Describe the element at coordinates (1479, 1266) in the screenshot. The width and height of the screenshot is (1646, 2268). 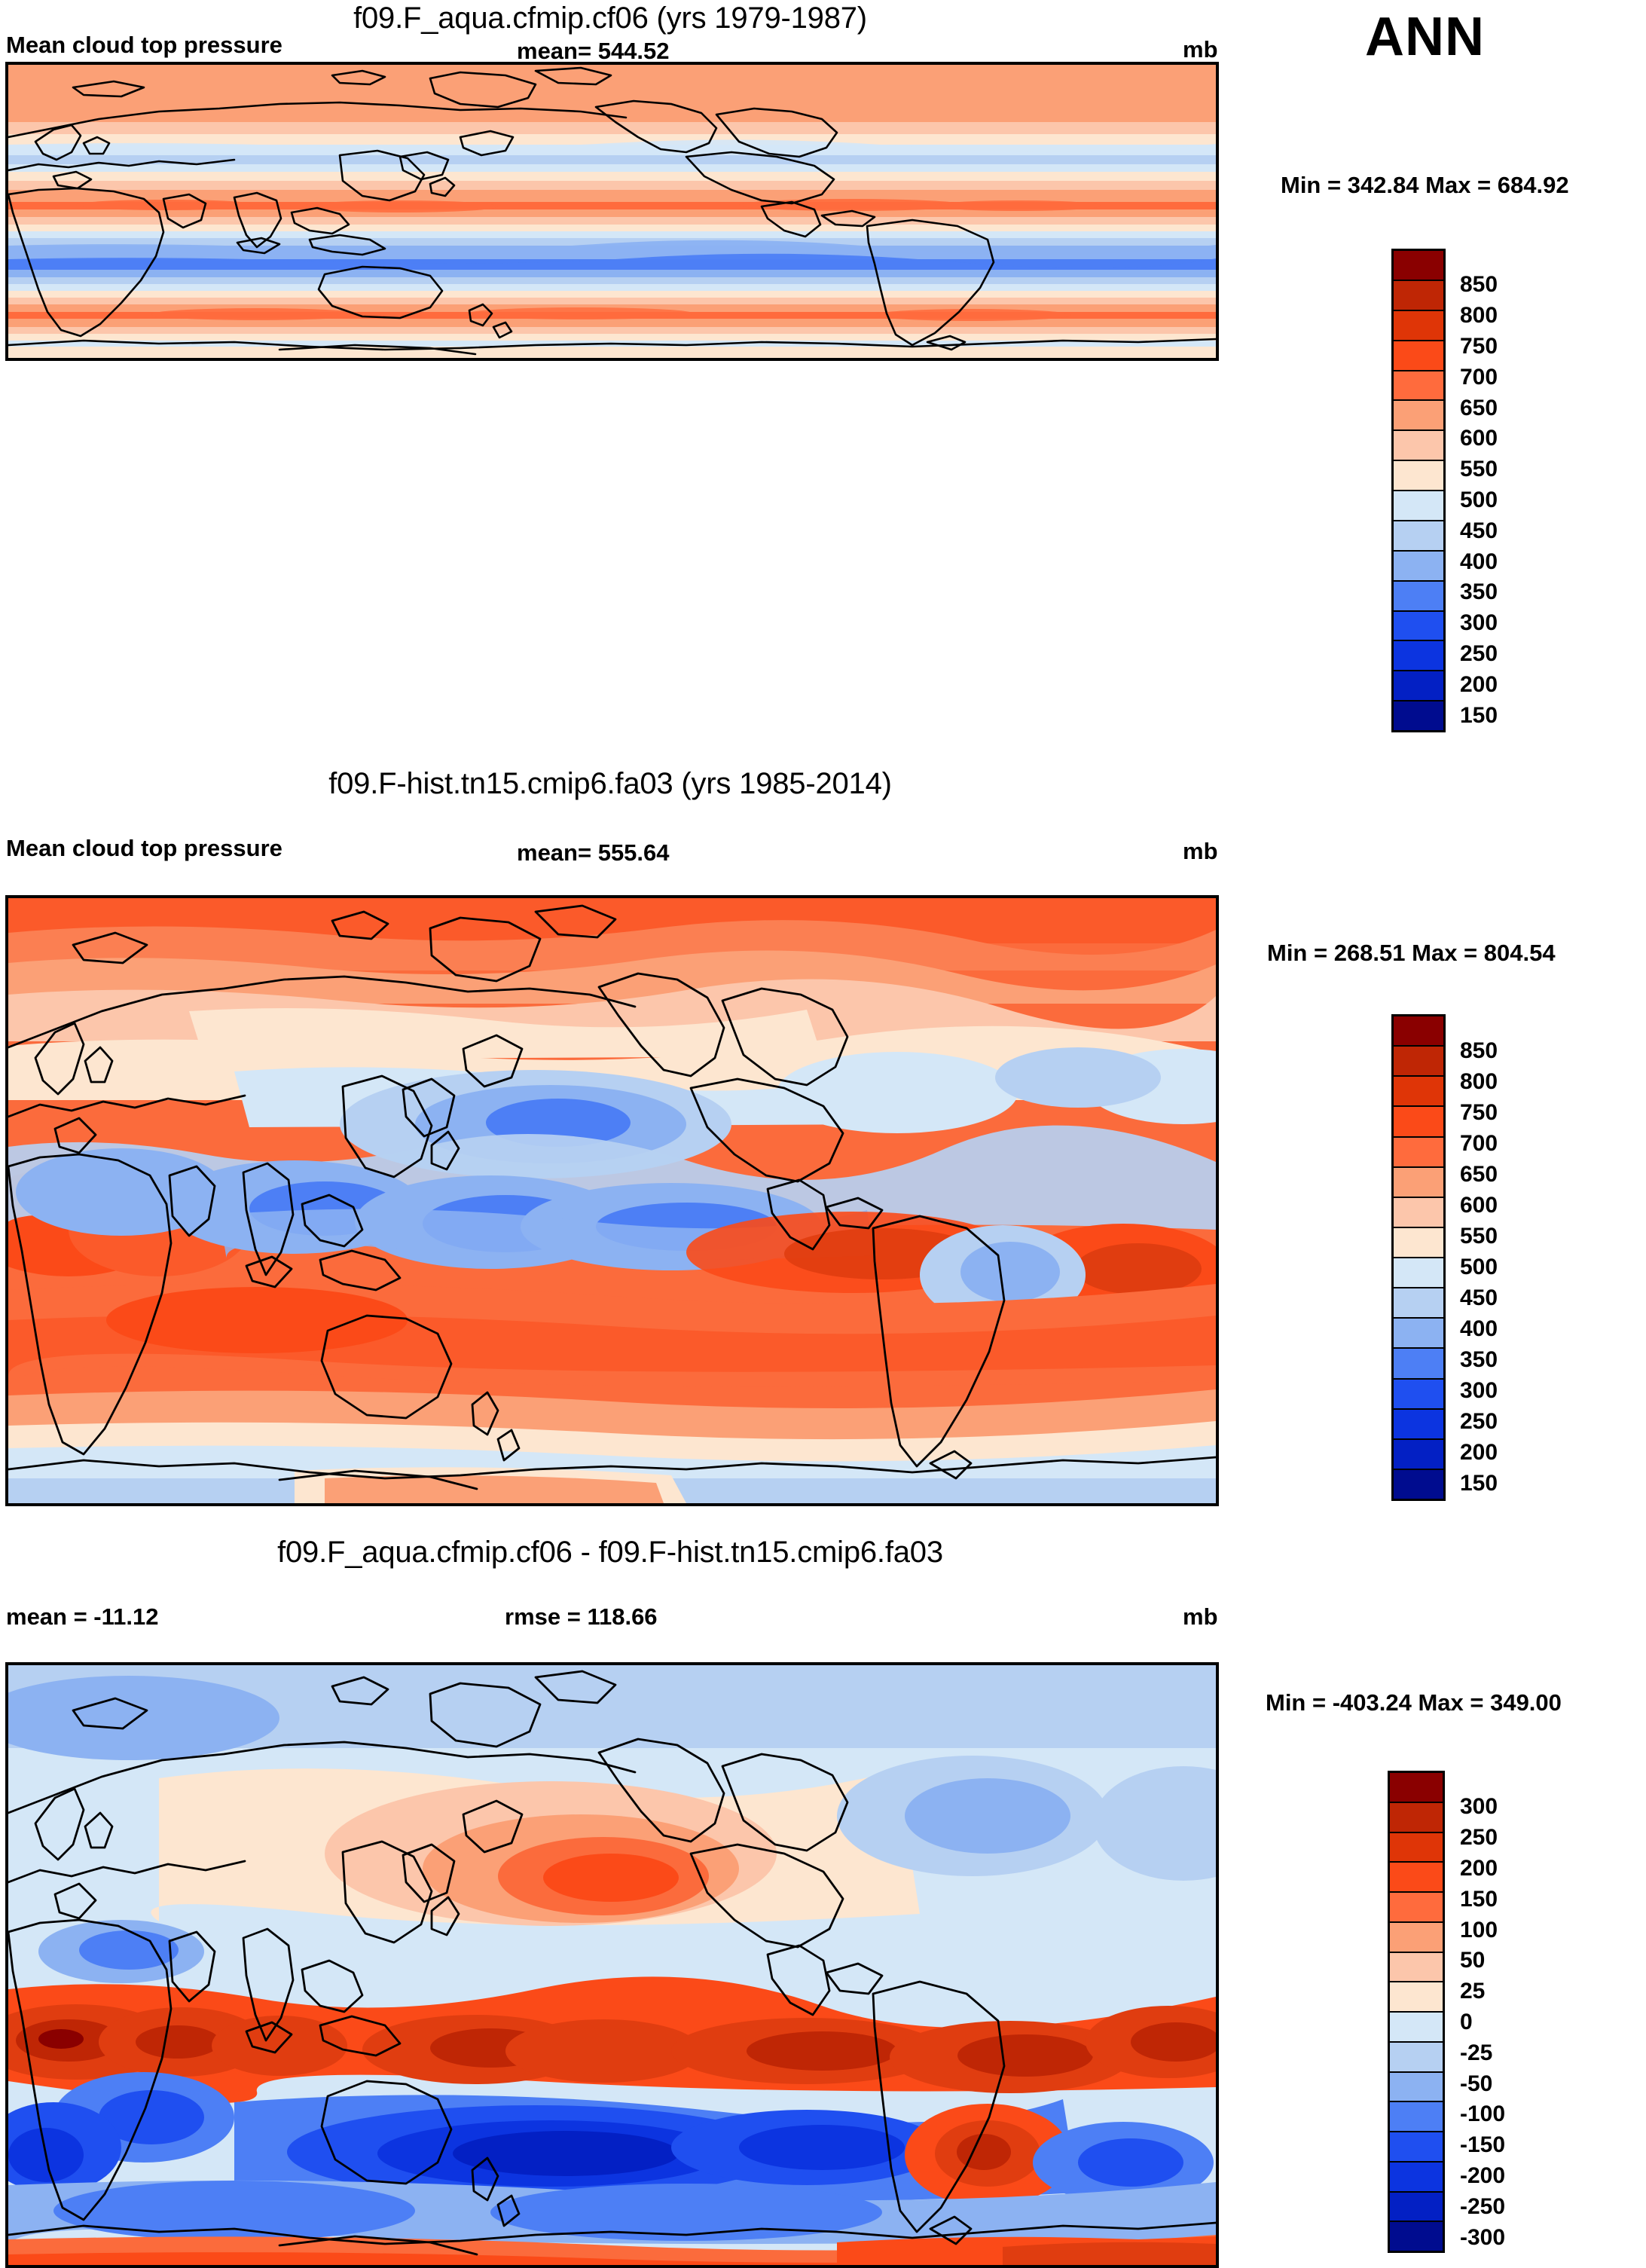
I see `panel-2-colorbar-tick-7: 500` at that location.